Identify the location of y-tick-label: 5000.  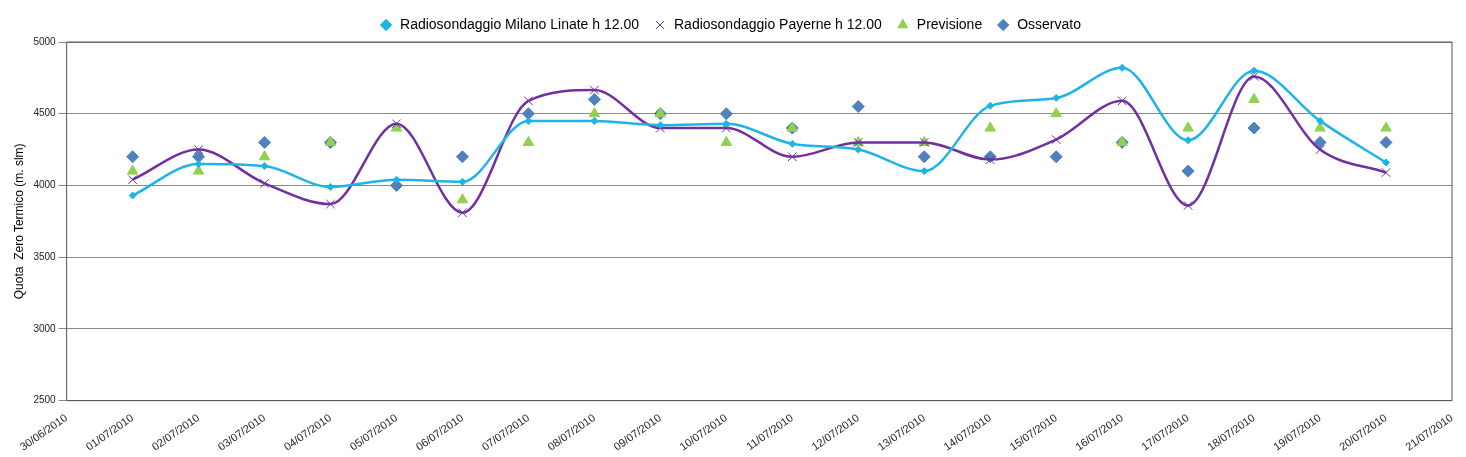
(45, 41).